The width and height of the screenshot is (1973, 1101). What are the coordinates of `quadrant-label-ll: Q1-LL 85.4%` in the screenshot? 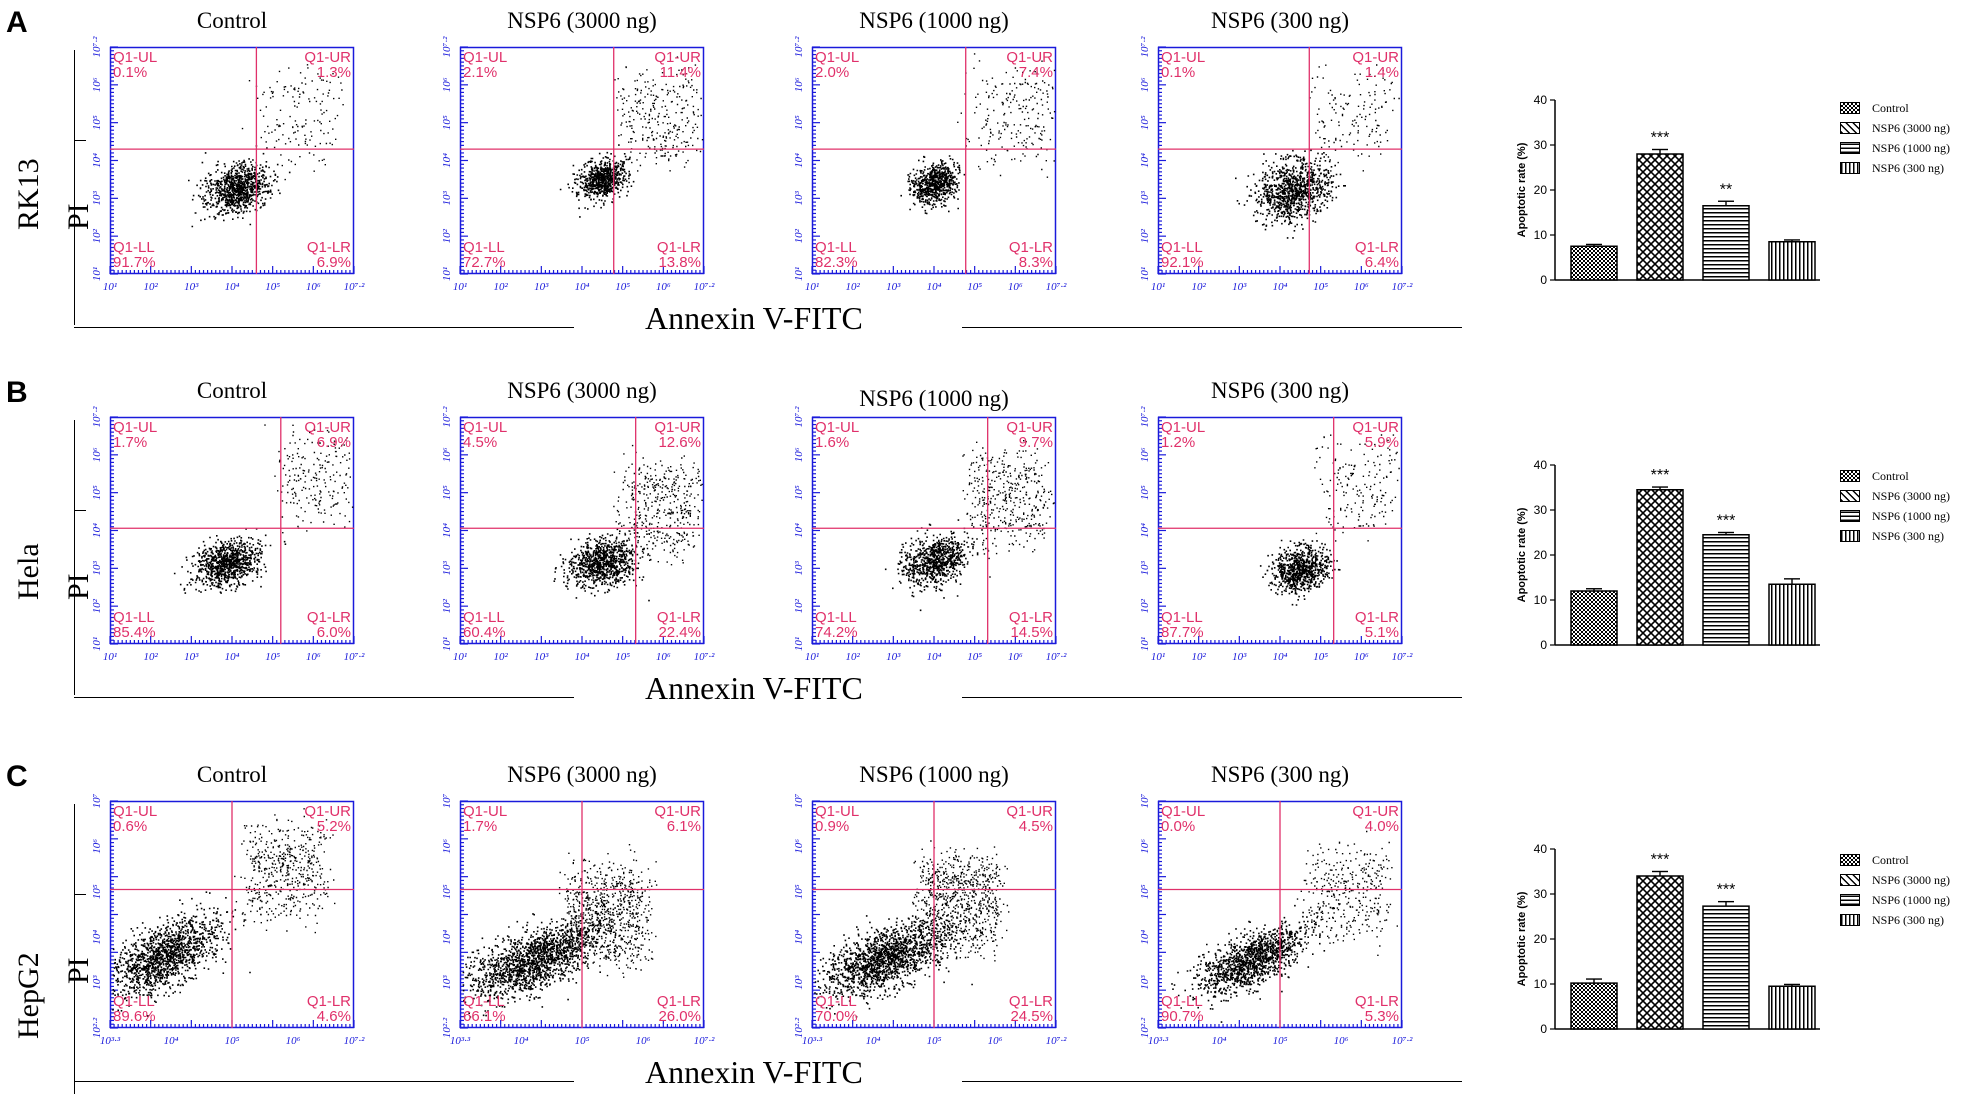 It's located at (134, 625).